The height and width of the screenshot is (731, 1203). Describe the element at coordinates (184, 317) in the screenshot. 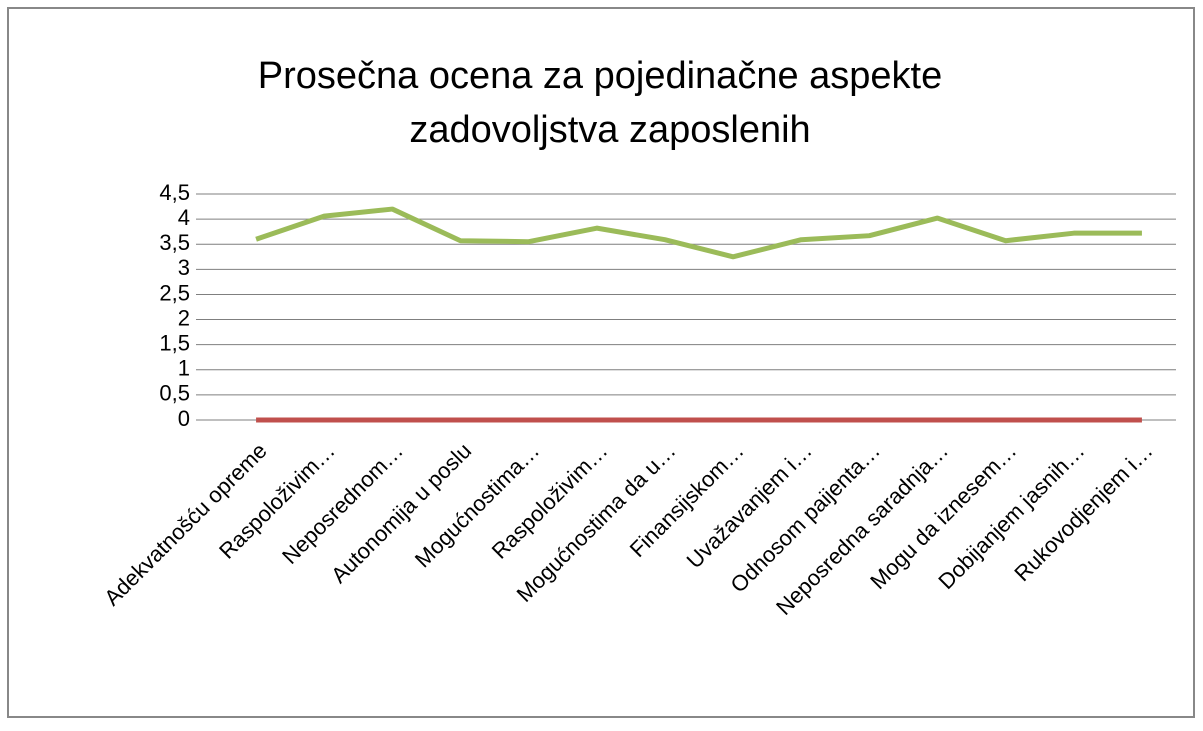

I see `y-tick-label: 2` at that location.